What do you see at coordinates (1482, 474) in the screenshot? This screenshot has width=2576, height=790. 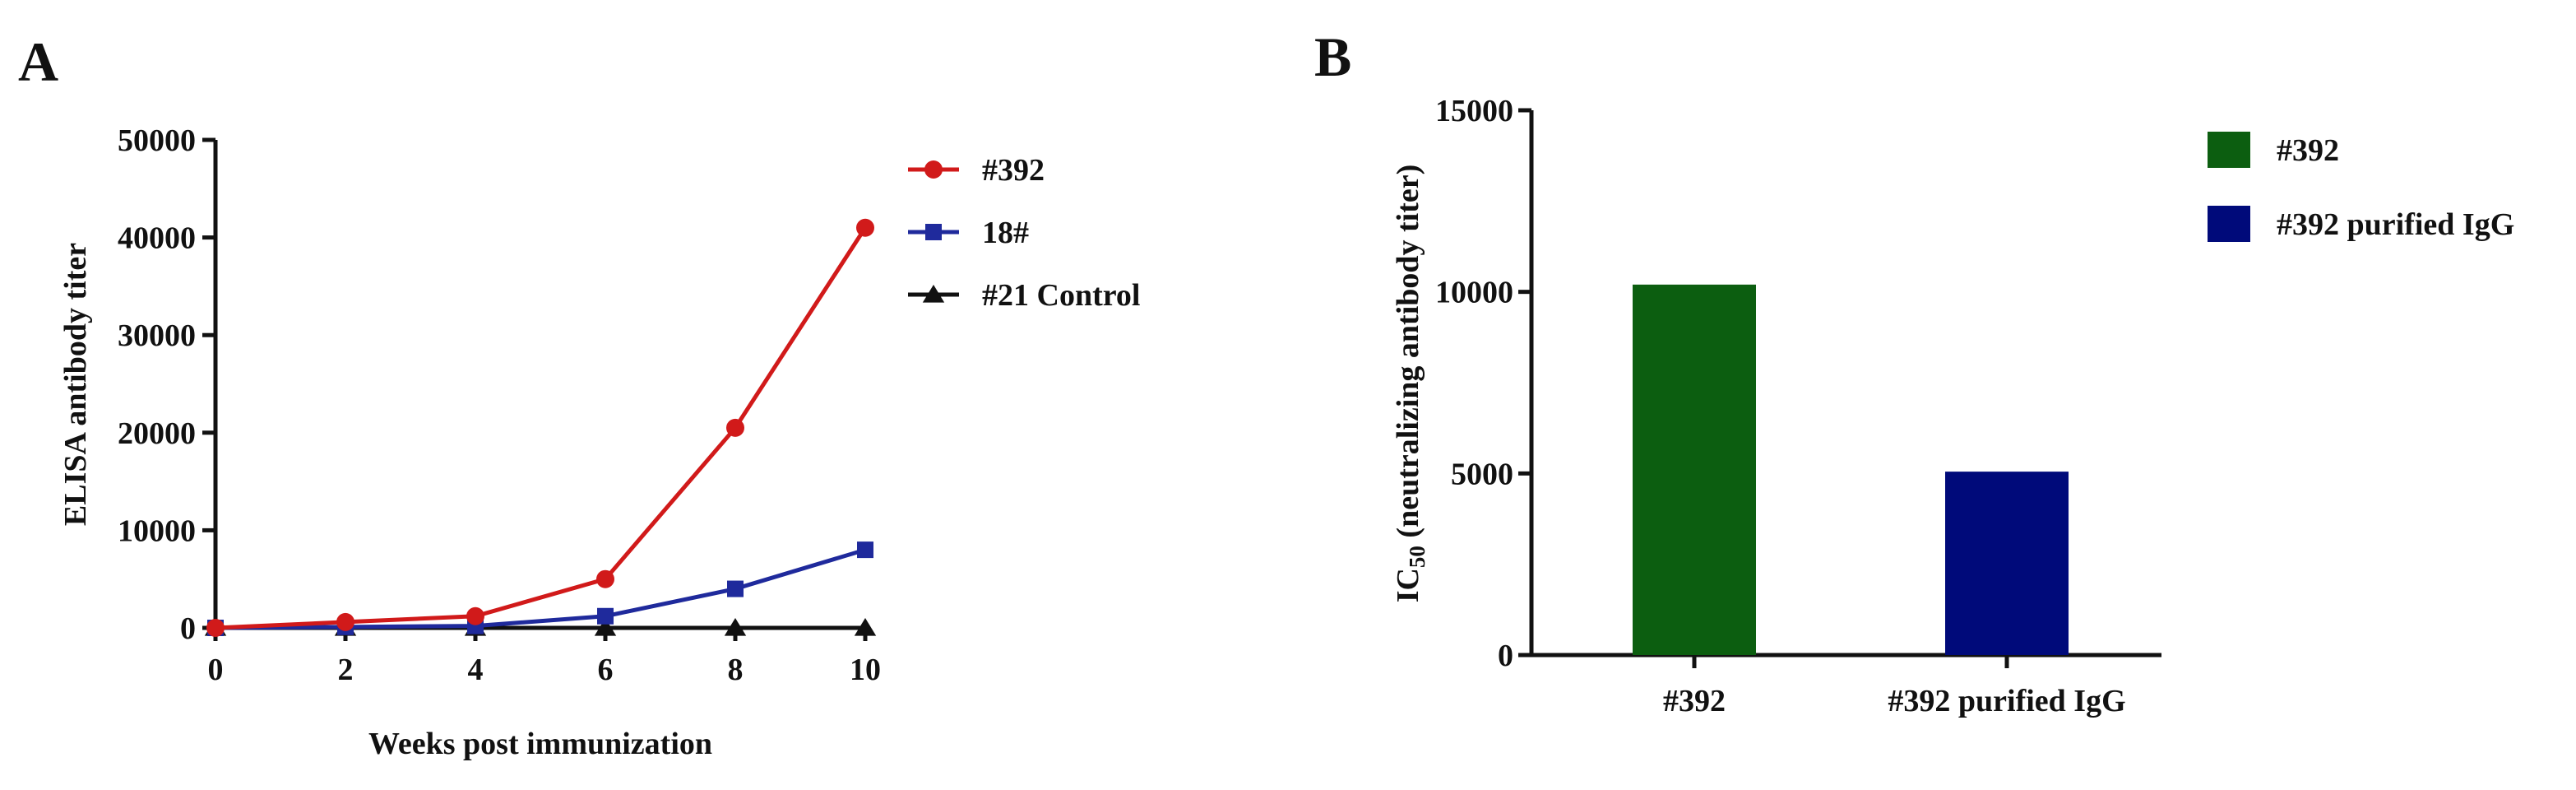 I see `b-y-tick-label: 5000` at bounding box center [1482, 474].